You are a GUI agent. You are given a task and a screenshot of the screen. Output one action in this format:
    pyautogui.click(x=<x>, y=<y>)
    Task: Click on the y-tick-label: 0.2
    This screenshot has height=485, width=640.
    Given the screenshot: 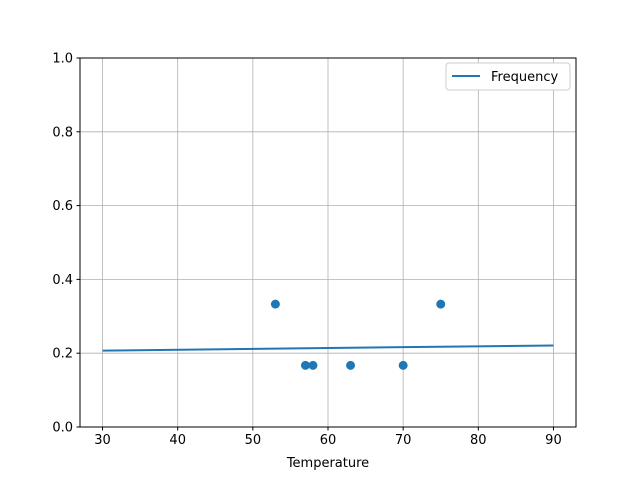 What is the action you would take?
    pyautogui.click(x=62, y=354)
    